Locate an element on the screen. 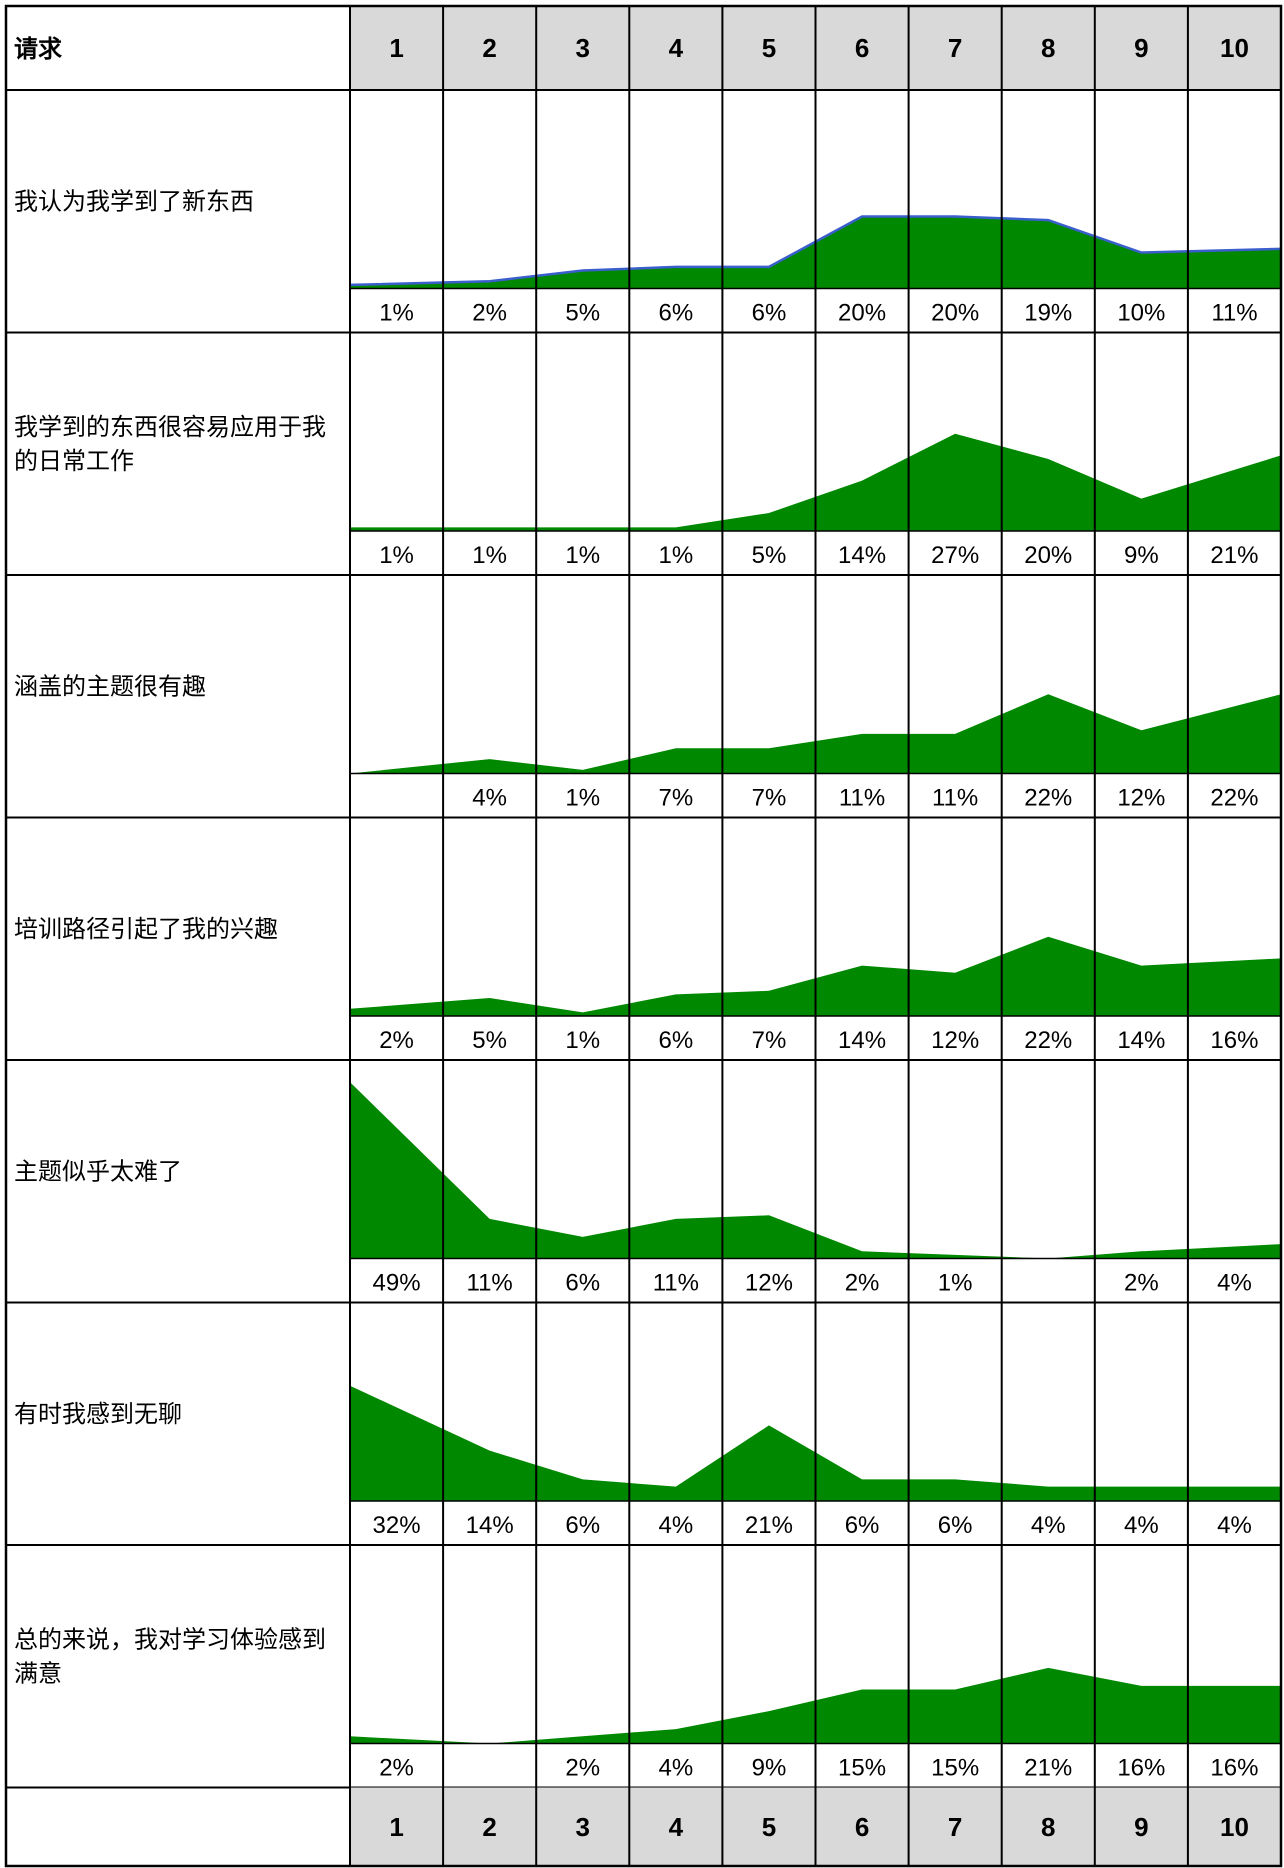 This screenshot has height=1868, width=1284. header-score-9: 9 is located at coordinates (1141, 48).